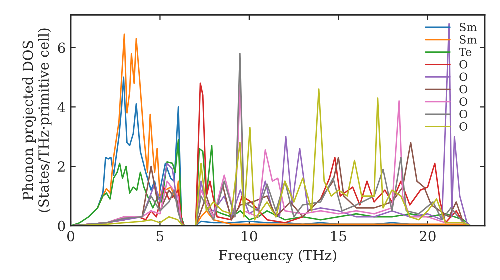 The height and width of the screenshot is (280, 500). What do you see at coordinates (428, 236) in the screenshot?
I see `x-tick-label: 20` at bounding box center [428, 236].